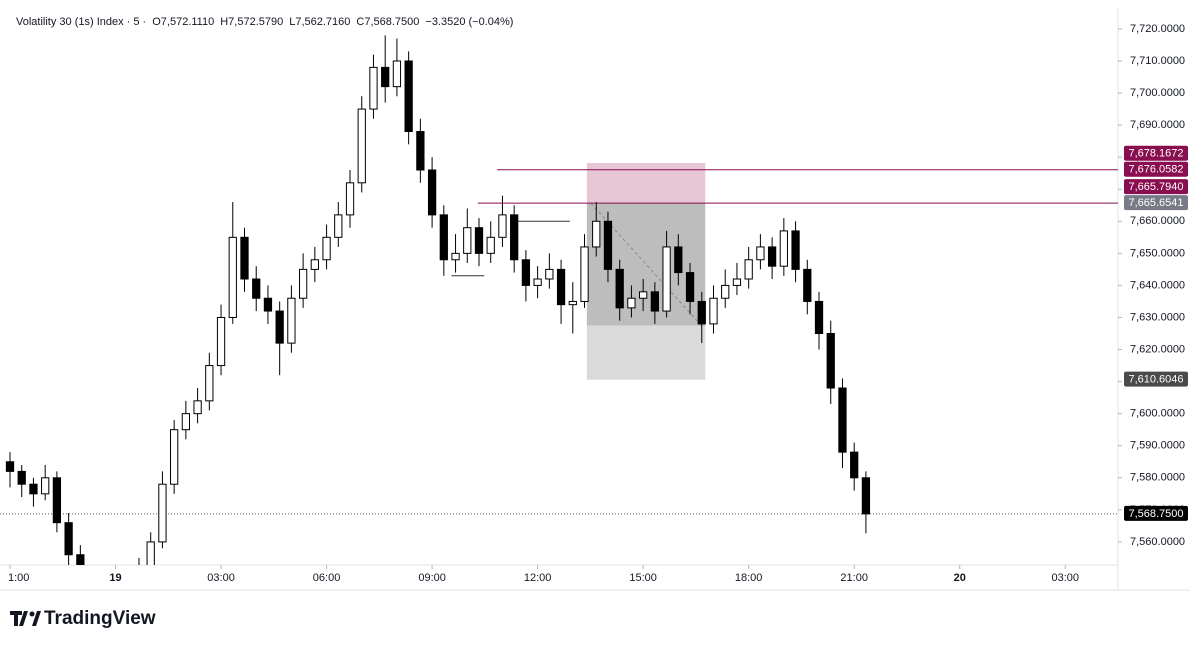 Image resolution: width=1200 pixels, height=645 pixels. I want to click on ohlc-value: H7,572.5790, so click(251, 22).